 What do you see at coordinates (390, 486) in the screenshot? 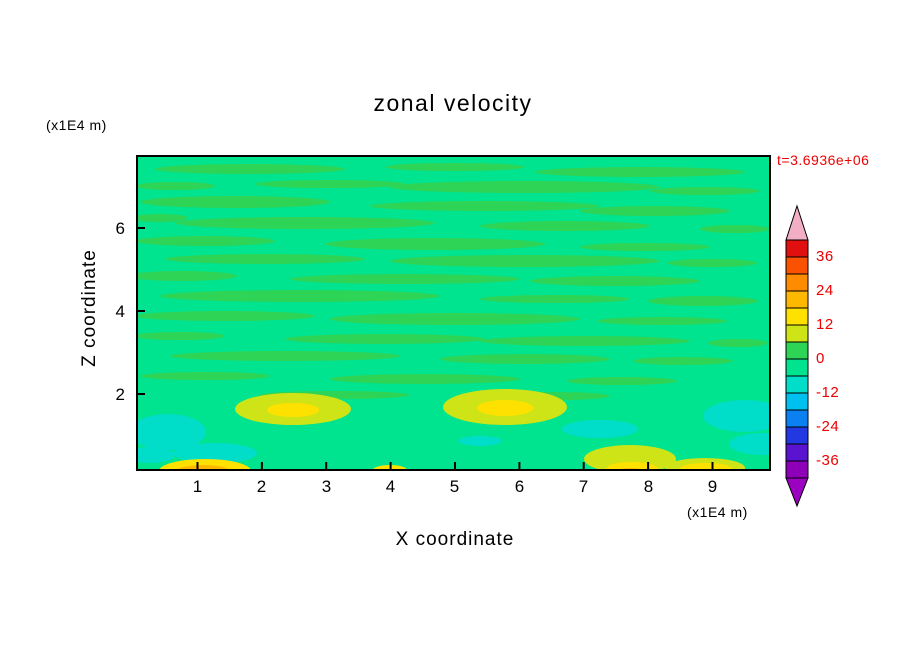
I see `x-tick-label: 4` at bounding box center [390, 486].